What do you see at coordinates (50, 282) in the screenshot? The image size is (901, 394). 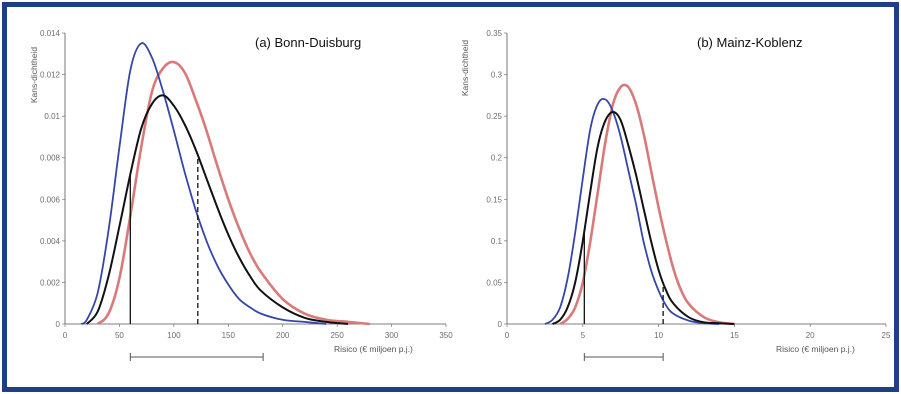 I see `y-tick-label: 0.002` at bounding box center [50, 282].